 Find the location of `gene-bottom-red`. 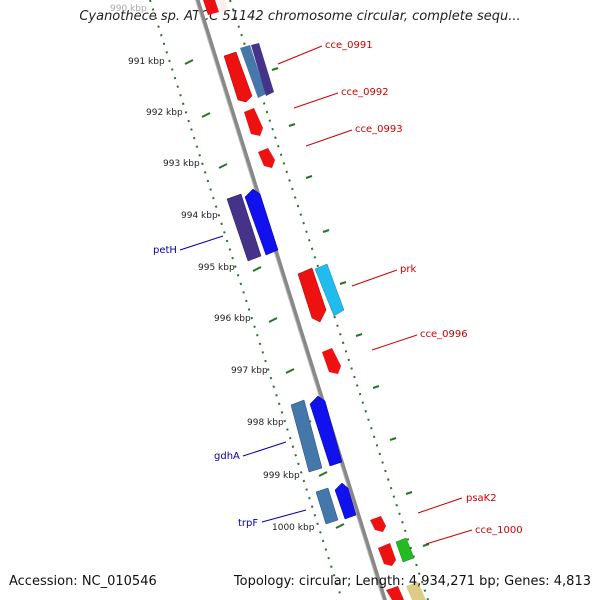

gene-bottom-red is located at coordinates (395, 593).